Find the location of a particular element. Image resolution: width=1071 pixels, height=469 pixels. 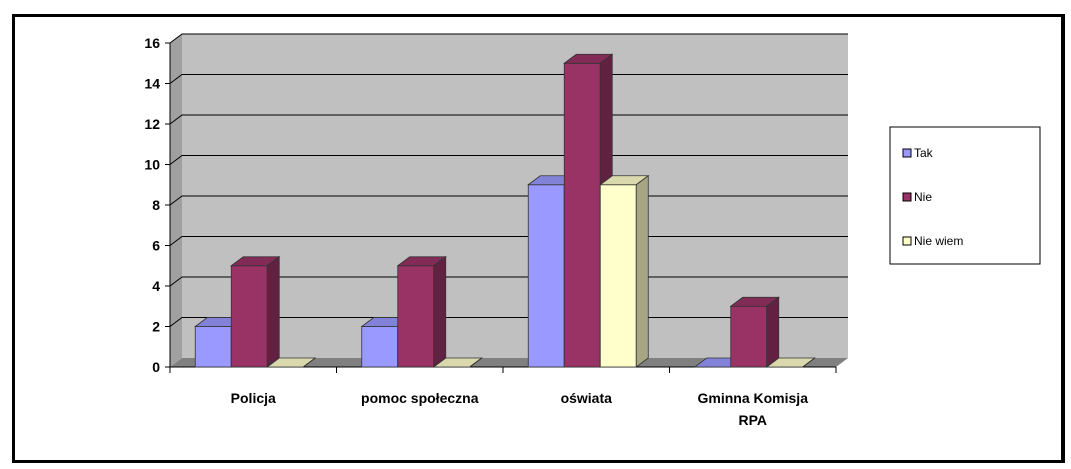

y-tick-label: 0 is located at coordinates (156, 367).